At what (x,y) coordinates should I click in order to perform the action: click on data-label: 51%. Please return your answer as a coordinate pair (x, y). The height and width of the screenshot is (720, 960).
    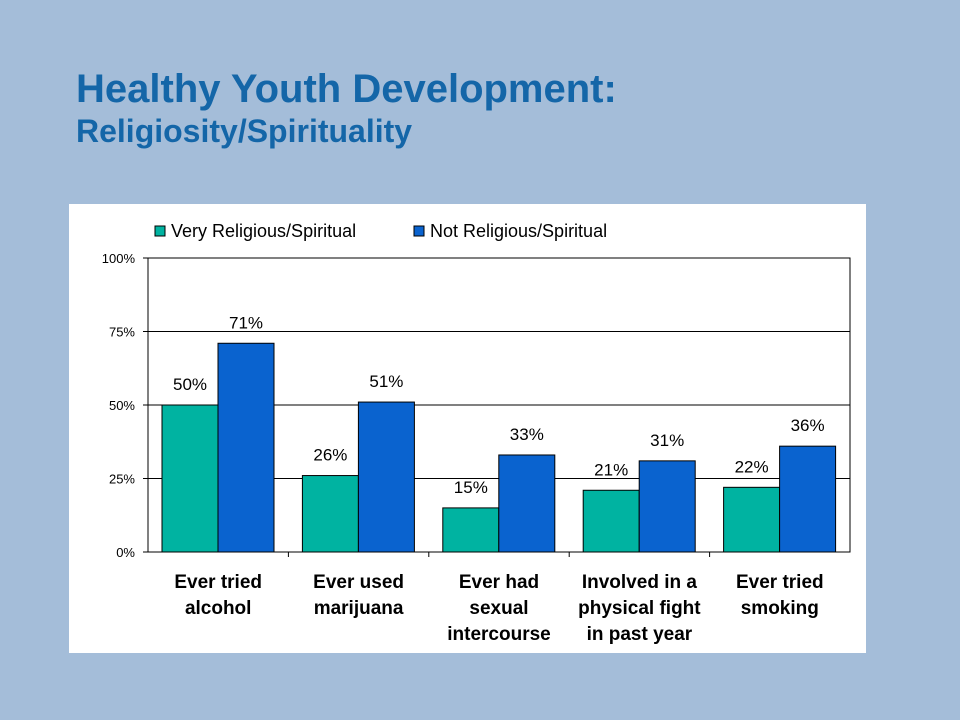
    Looking at the image, I should click on (386, 381).